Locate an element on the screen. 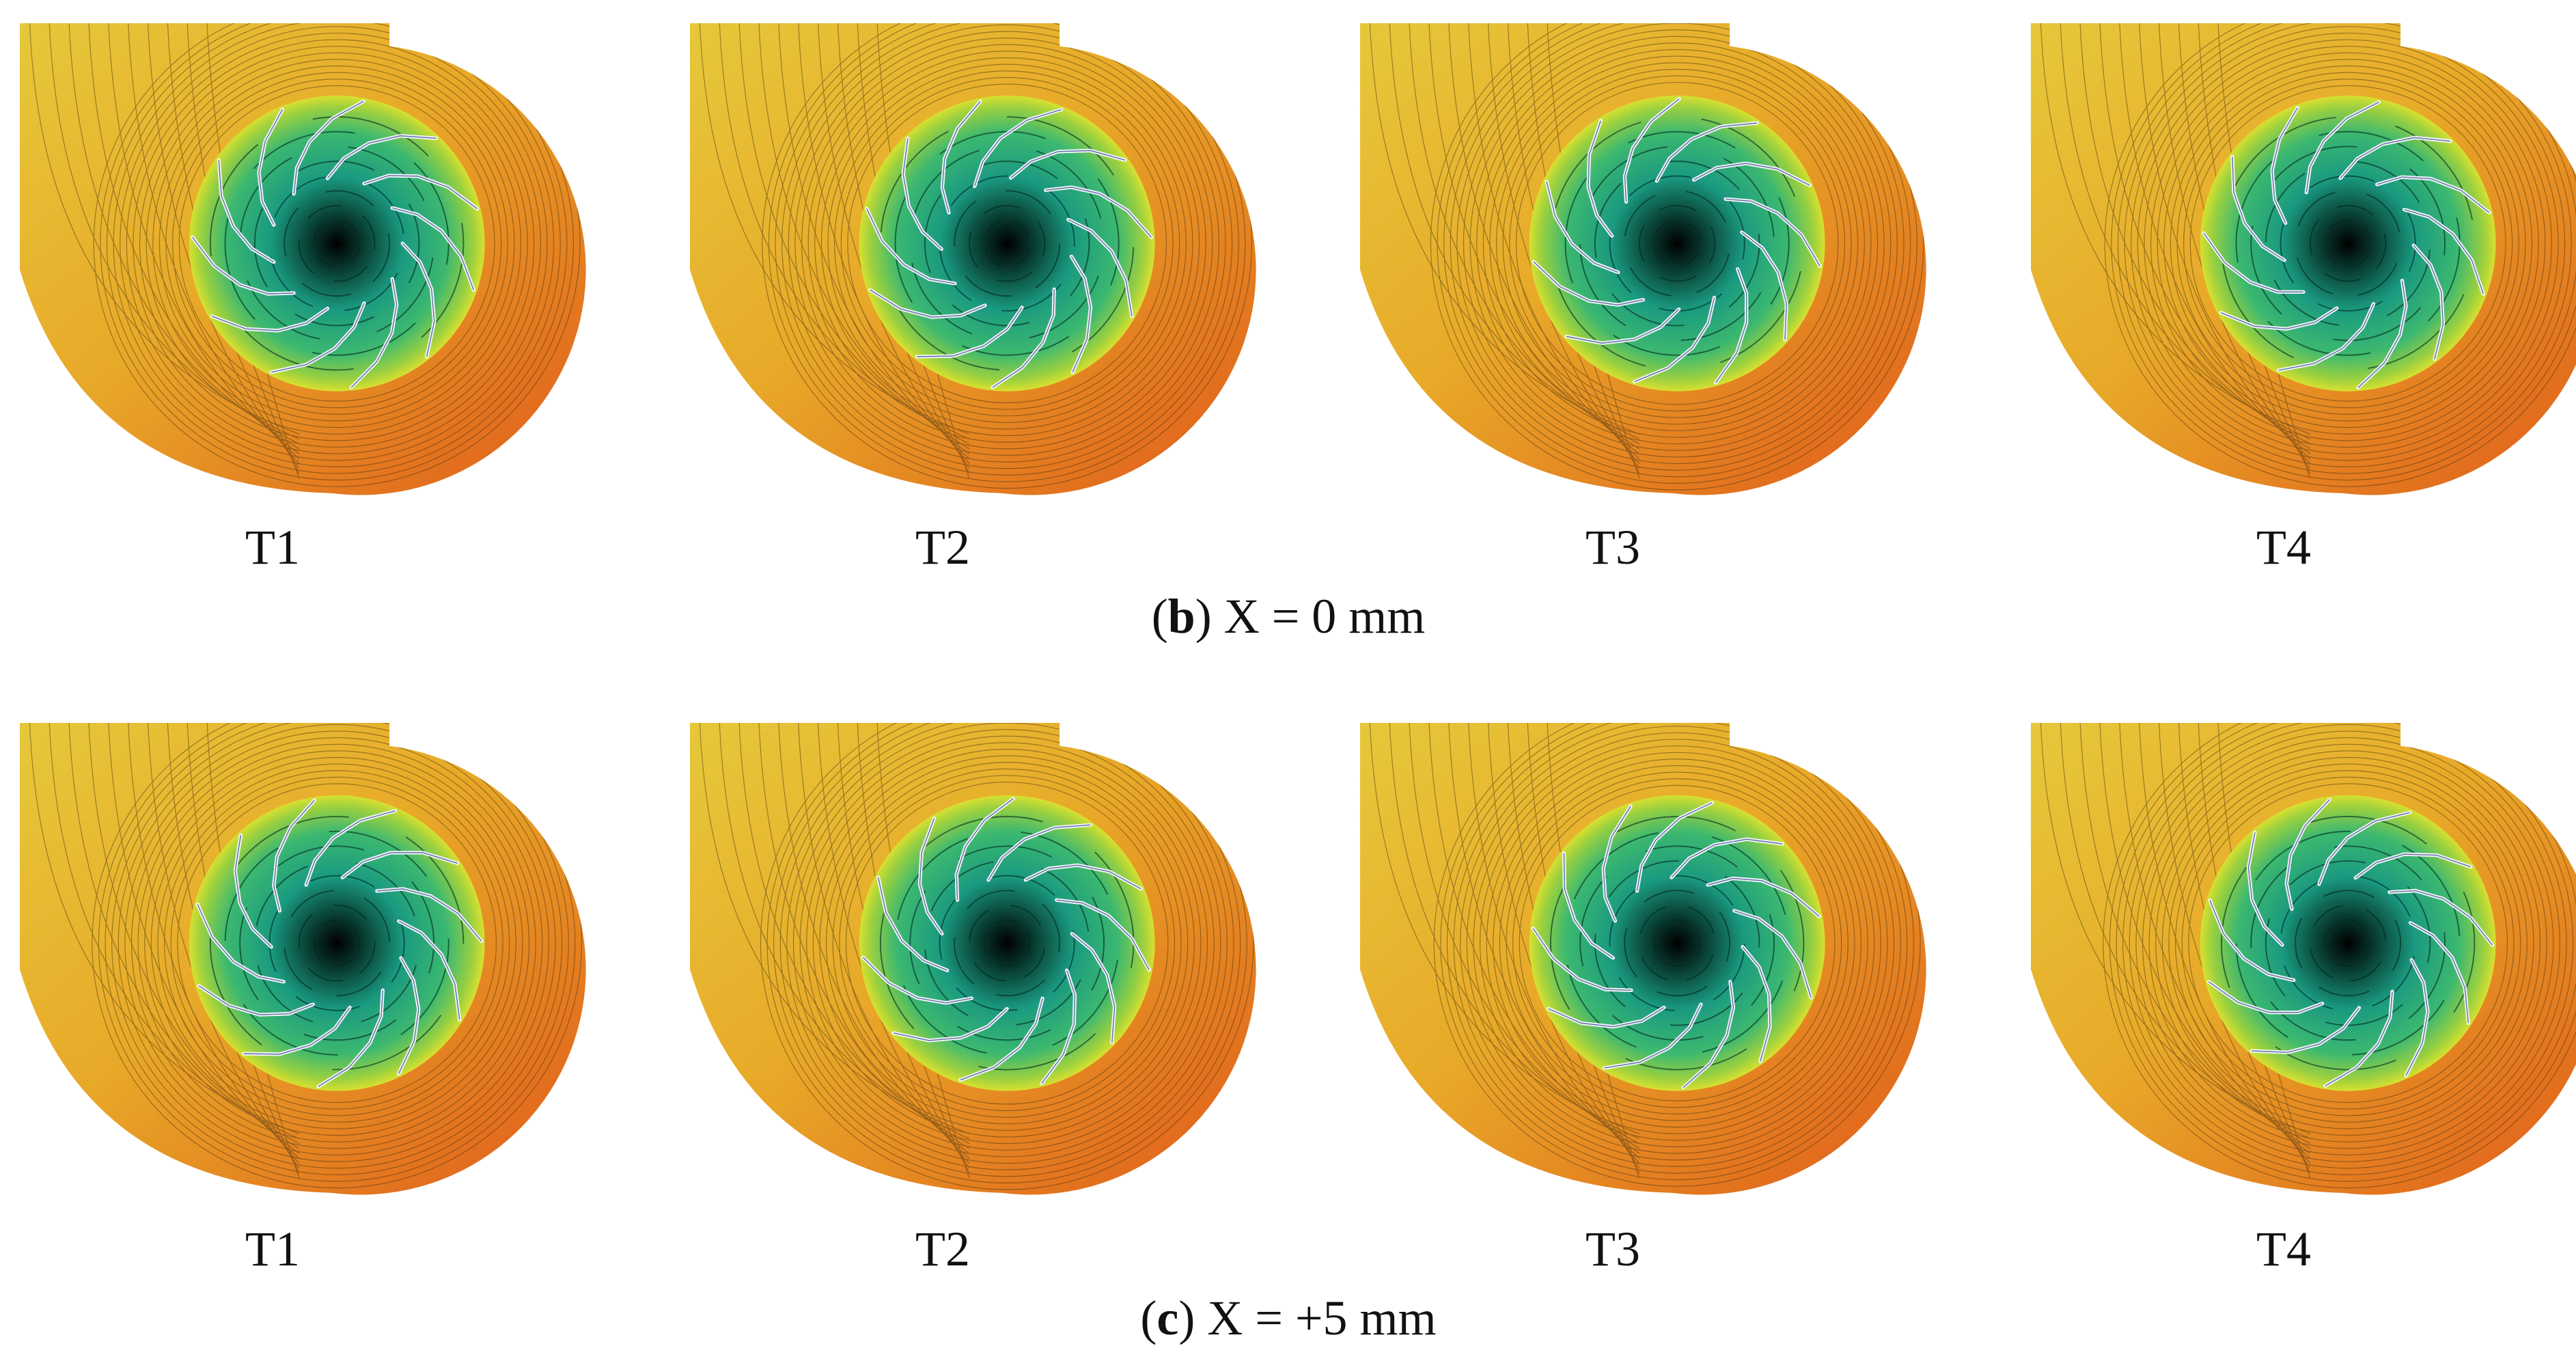 The height and width of the screenshot is (1372, 2576). caption-letter: b is located at coordinates (1182, 616).